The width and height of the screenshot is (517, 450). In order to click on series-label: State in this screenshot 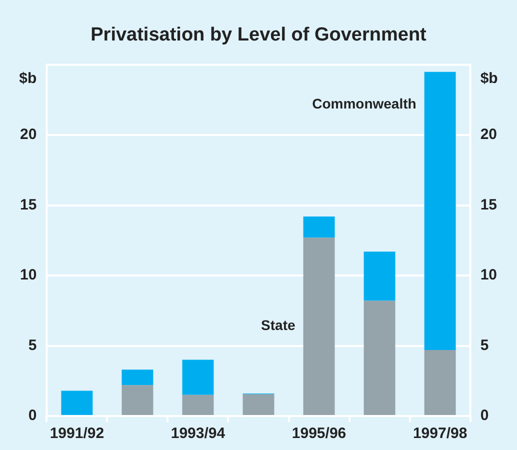, I will do `click(278, 325)`.